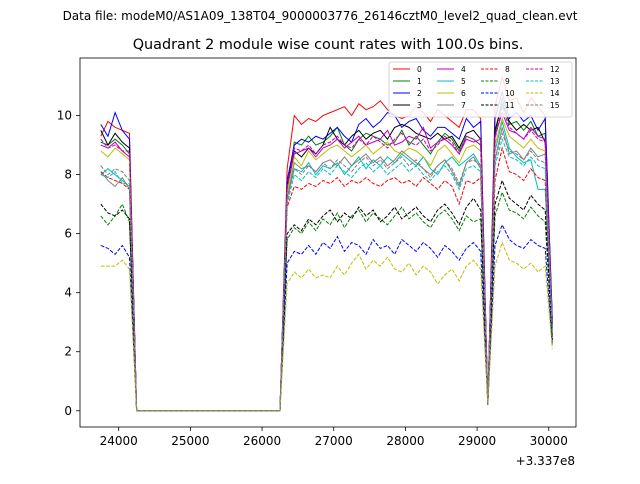  I want to click on x-tick-label: 27000, so click(334, 441).